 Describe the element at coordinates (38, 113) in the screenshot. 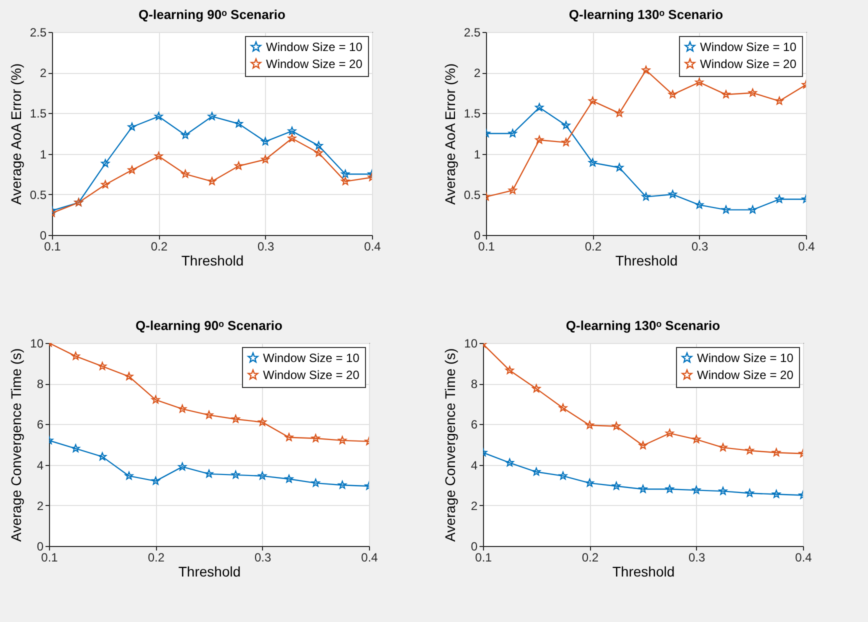

I see `y-tick-label: 1.5` at that location.